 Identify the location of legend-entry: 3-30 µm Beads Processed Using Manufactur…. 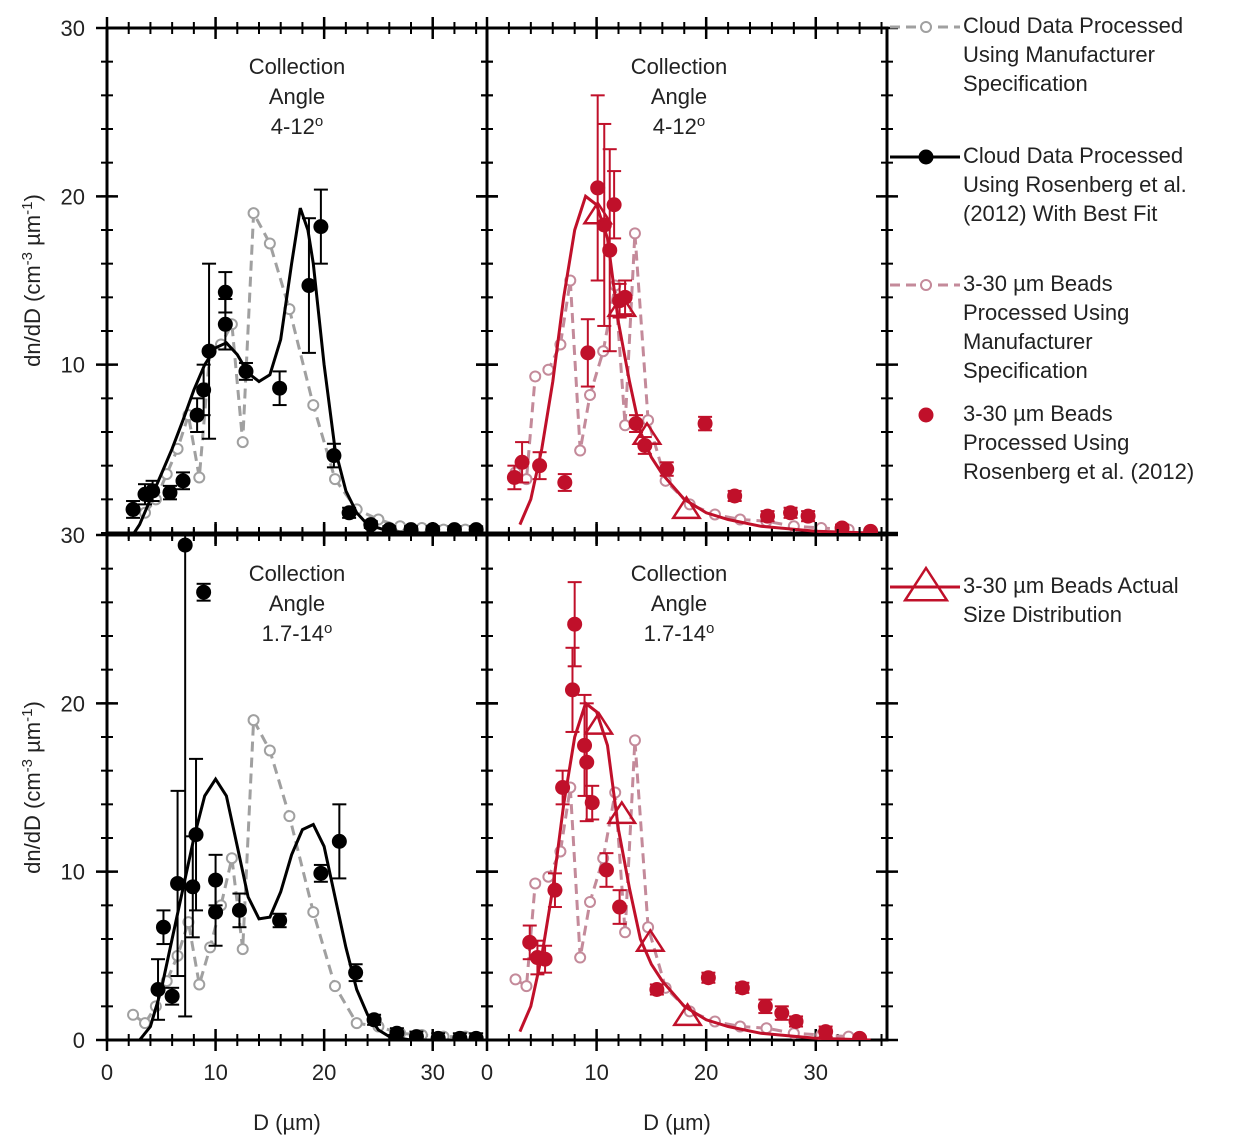
(1046, 327).